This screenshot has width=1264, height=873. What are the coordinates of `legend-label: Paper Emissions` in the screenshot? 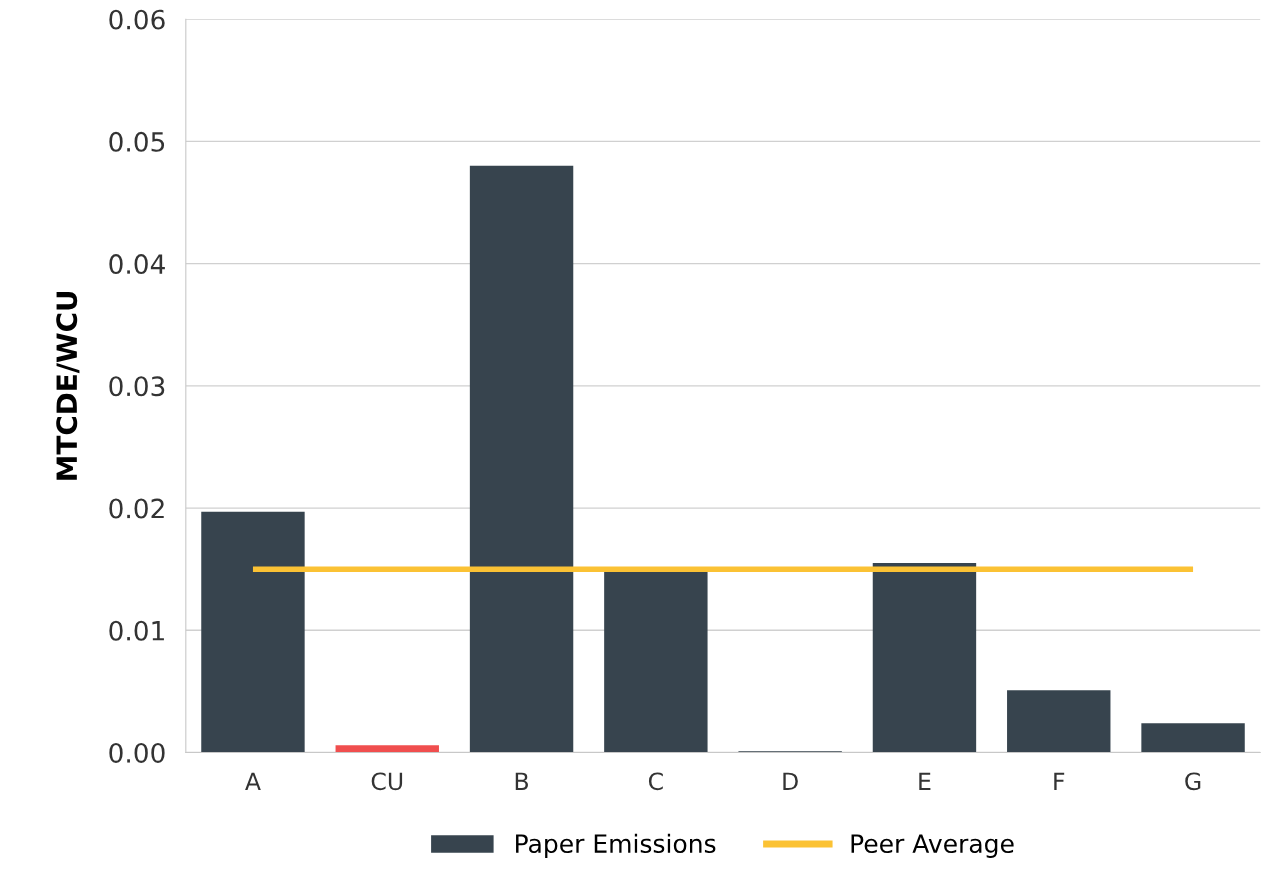 It's located at (616, 845).